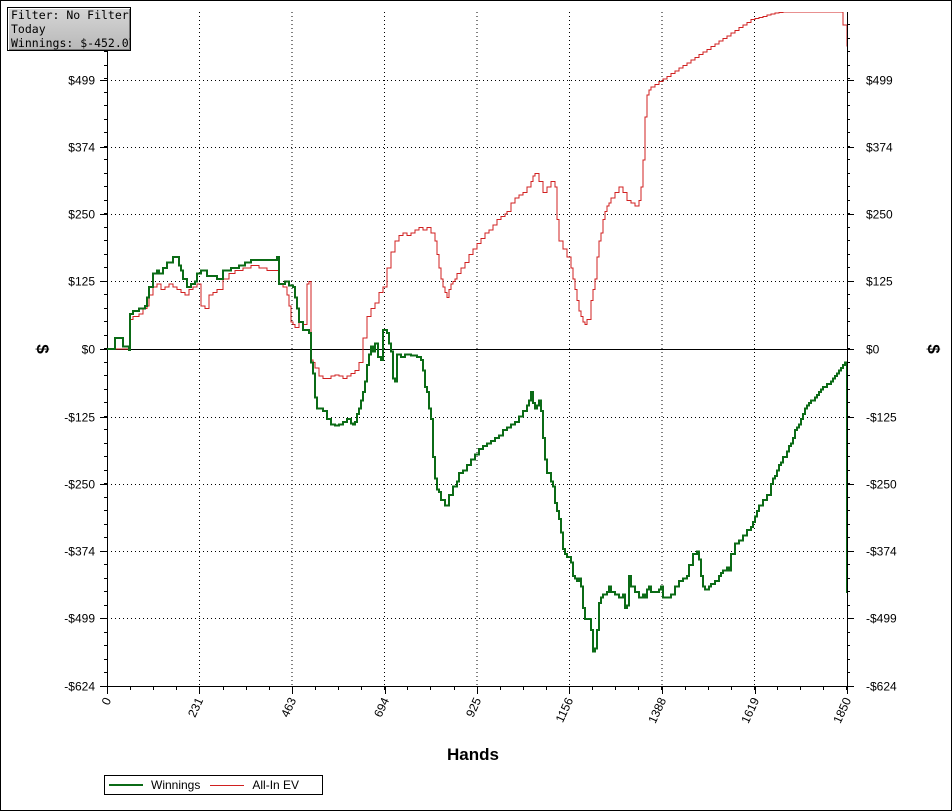  I want to click on x-tick-labels: 0 231 463 694 925 1156 1388 1619 1850, so click(477, 710).